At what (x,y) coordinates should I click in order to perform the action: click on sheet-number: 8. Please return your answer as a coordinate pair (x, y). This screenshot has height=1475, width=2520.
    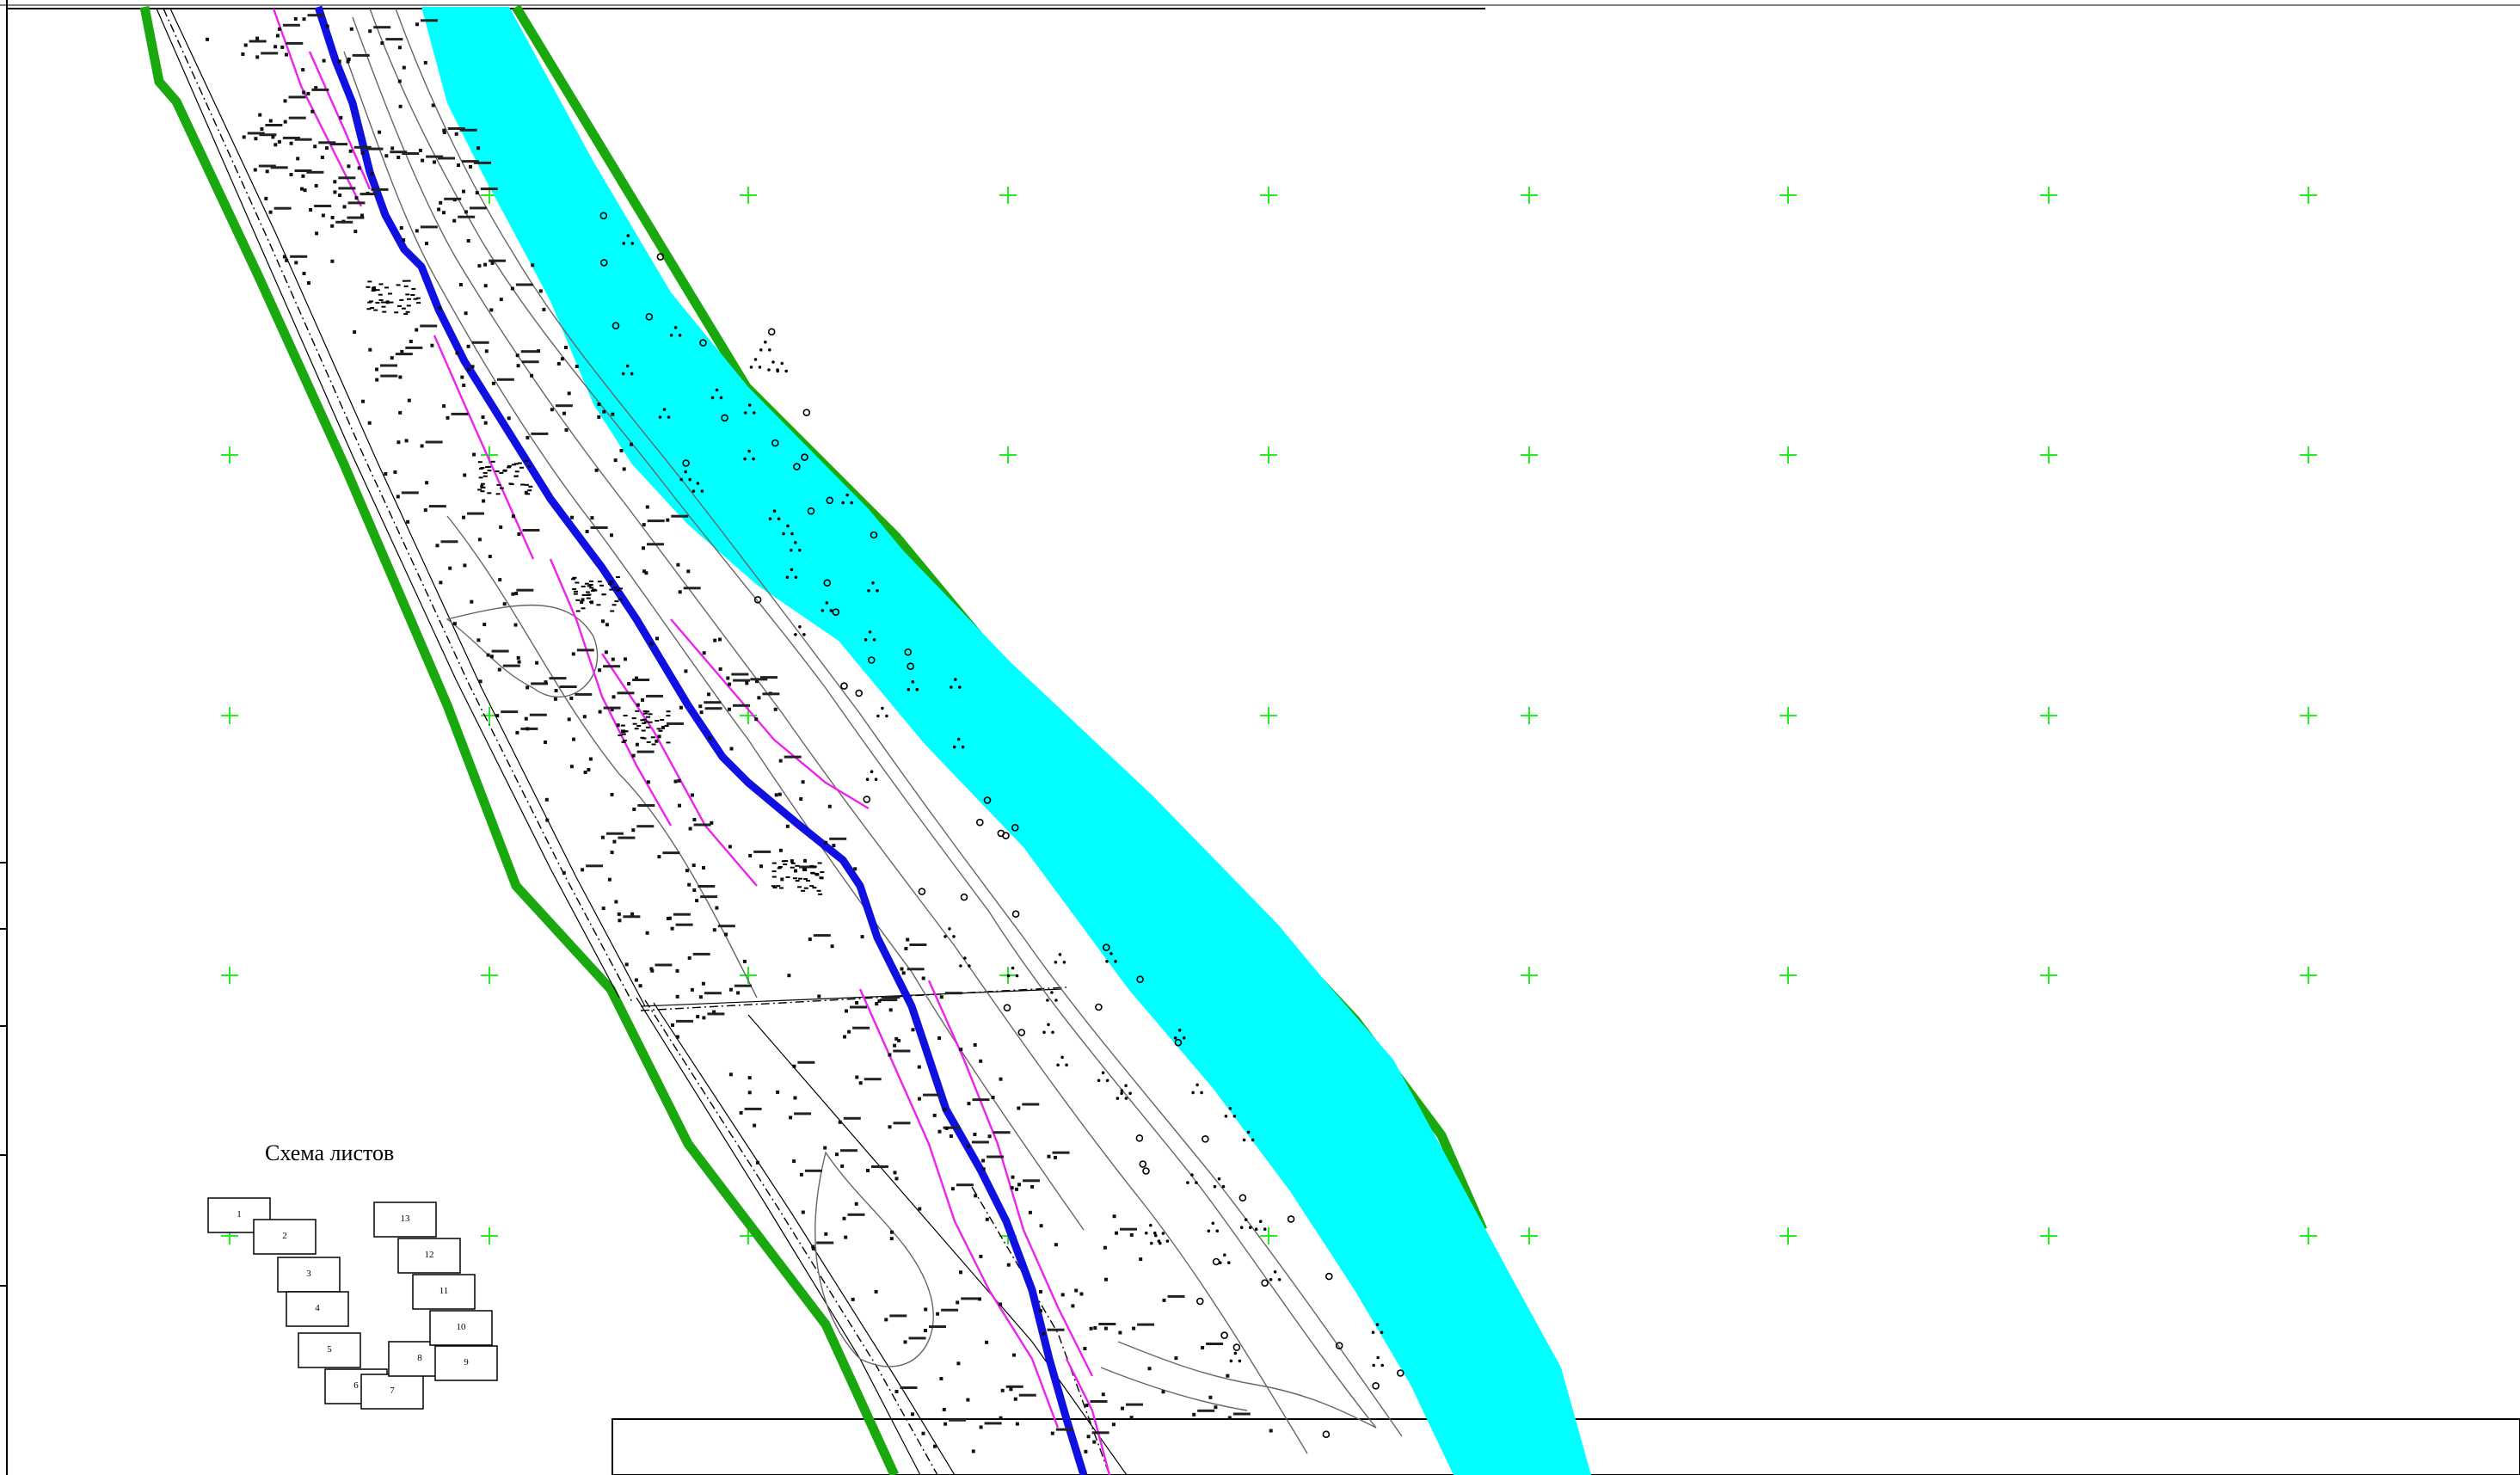
    Looking at the image, I should click on (420, 1358).